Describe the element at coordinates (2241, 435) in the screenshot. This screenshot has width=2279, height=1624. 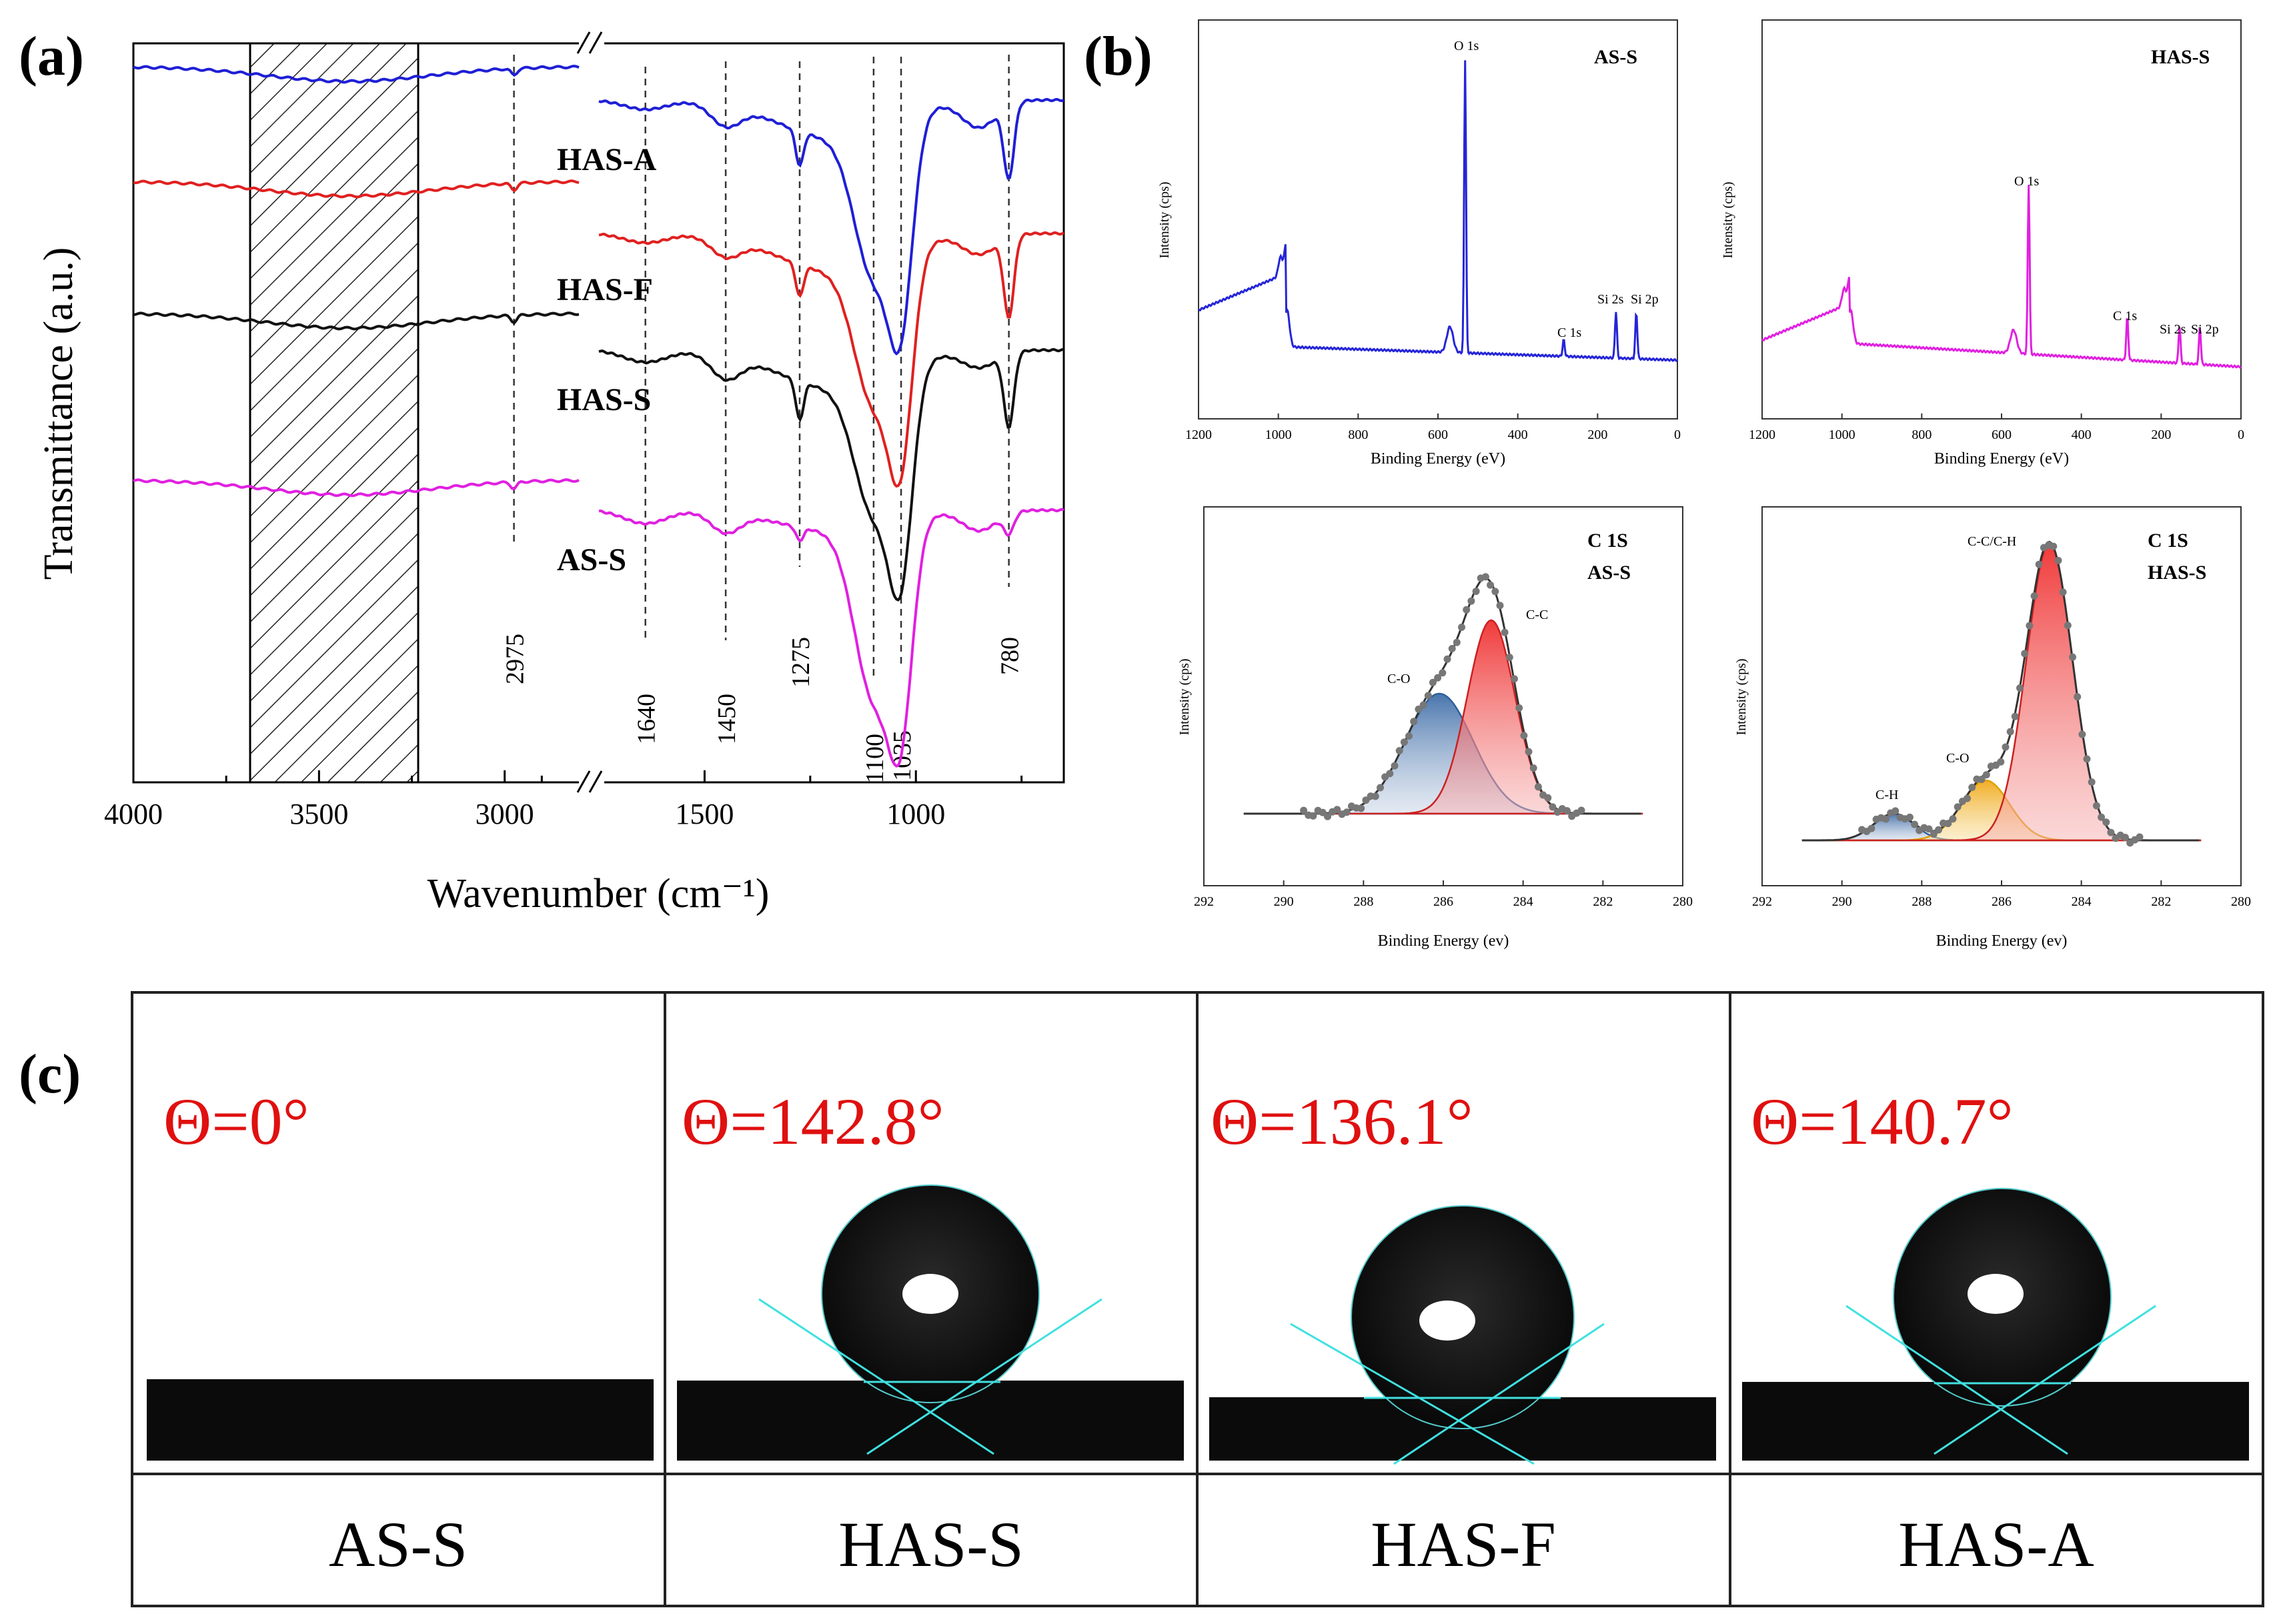
I see `xps-survey-tick-label-0: 0` at that location.